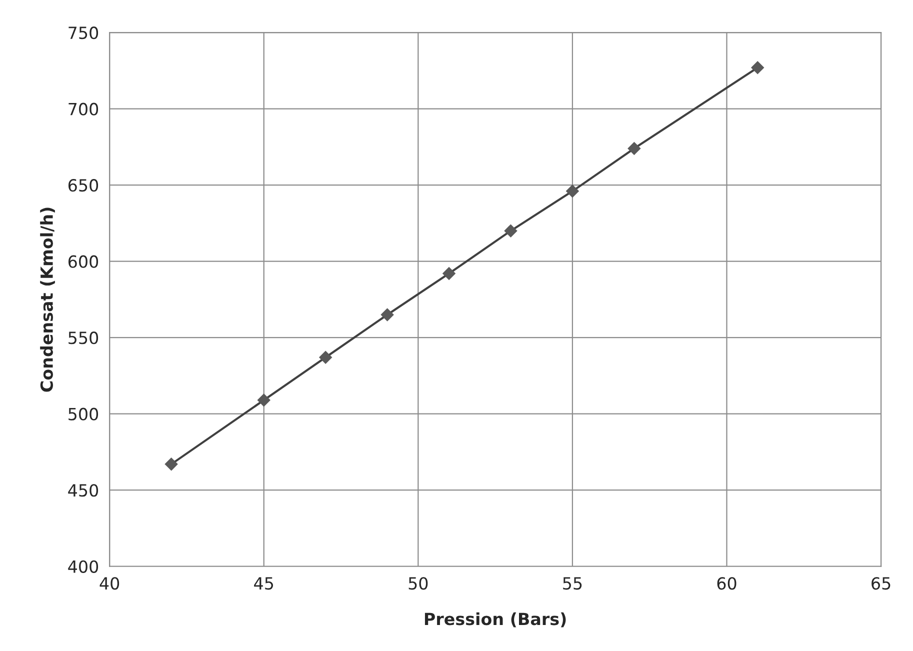 This screenshot has height=651, width=913. What do you see at coordinates (264, 583) in the screenshot?
I see `x-tick-label: 45` at bounding box center [264, 583].